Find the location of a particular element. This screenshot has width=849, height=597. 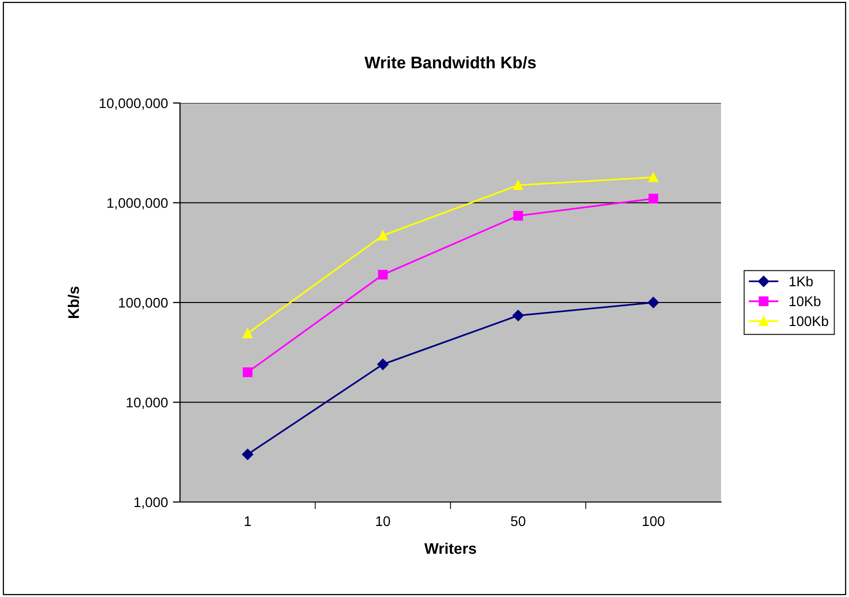

x-tick-label: 100 is located at coordinates (653, 521).